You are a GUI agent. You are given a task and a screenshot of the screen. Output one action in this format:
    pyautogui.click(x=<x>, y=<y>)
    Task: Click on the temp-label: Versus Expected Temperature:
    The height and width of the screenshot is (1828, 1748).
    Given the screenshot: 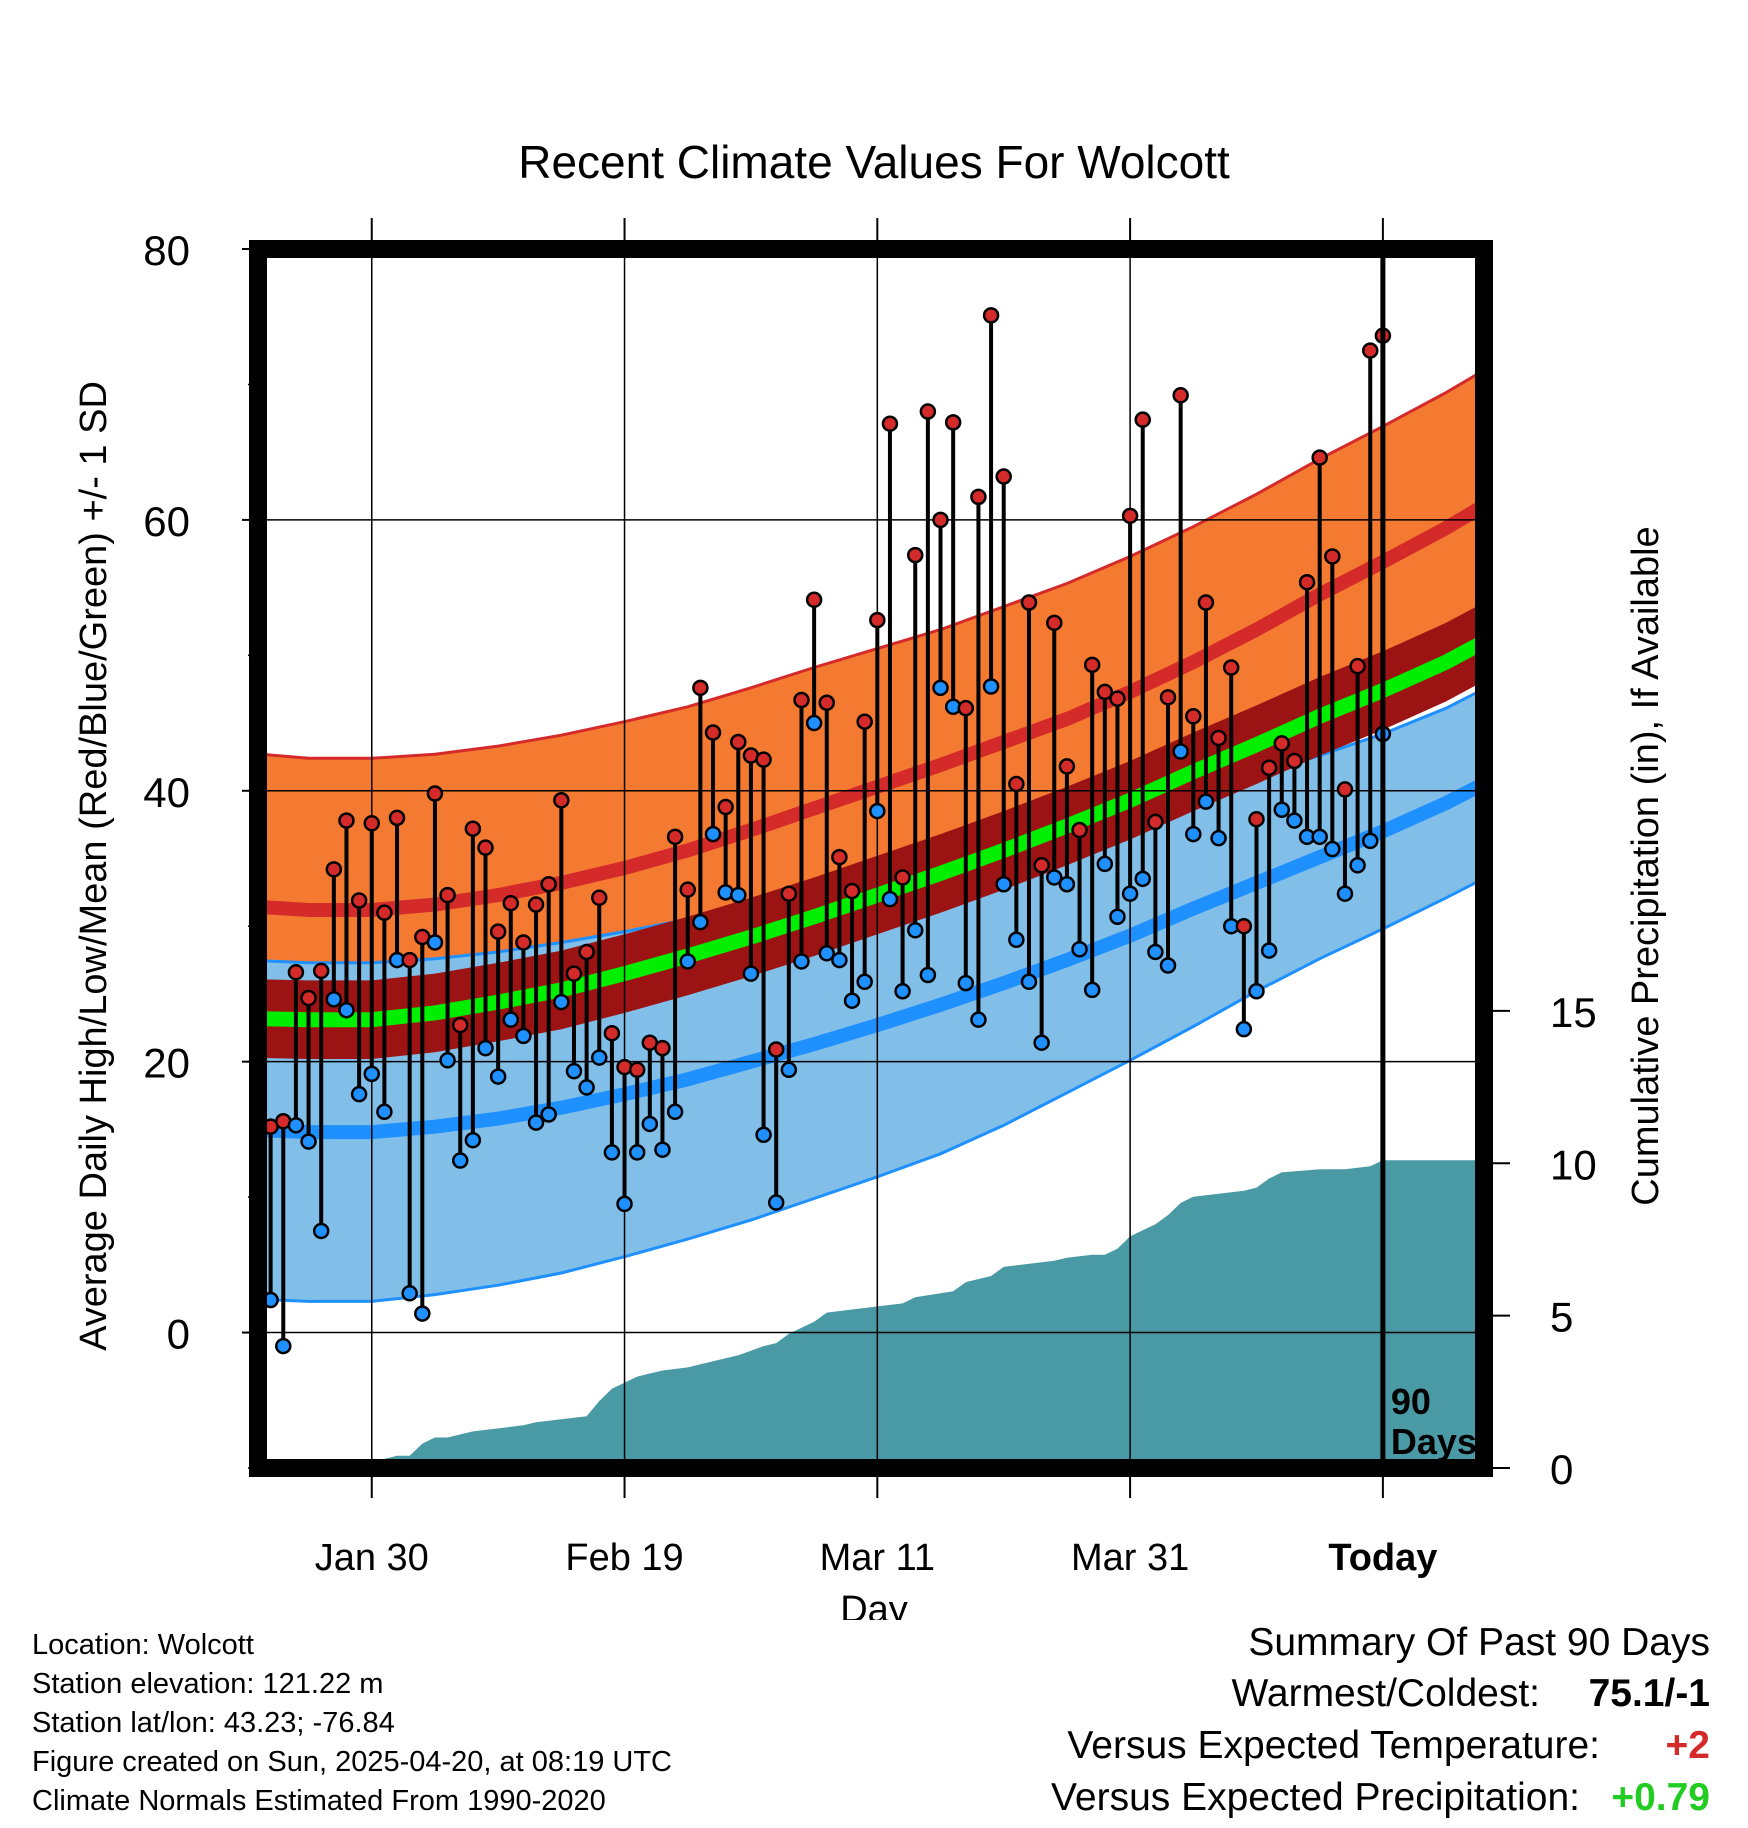 What is the action you would take?
    pyautogui.click(x=1333, y=1745)
    